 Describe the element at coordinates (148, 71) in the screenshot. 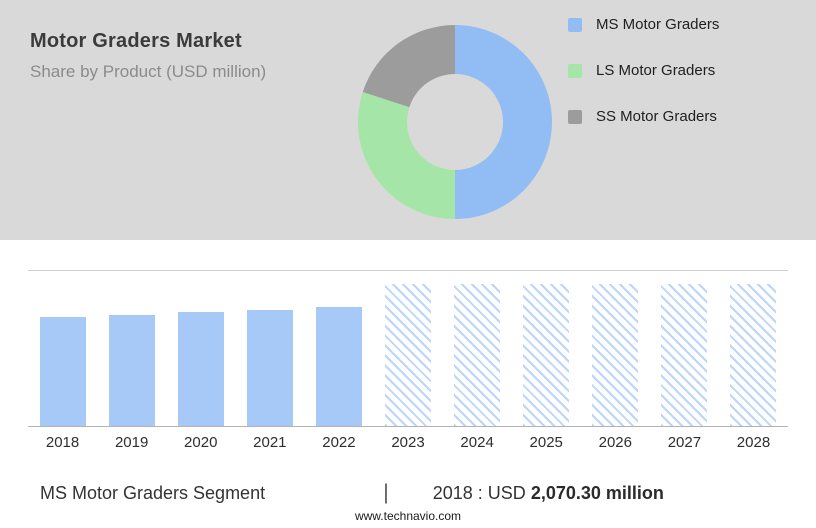

I see `page-subtitle: Share by Product (USD million)` at that location.